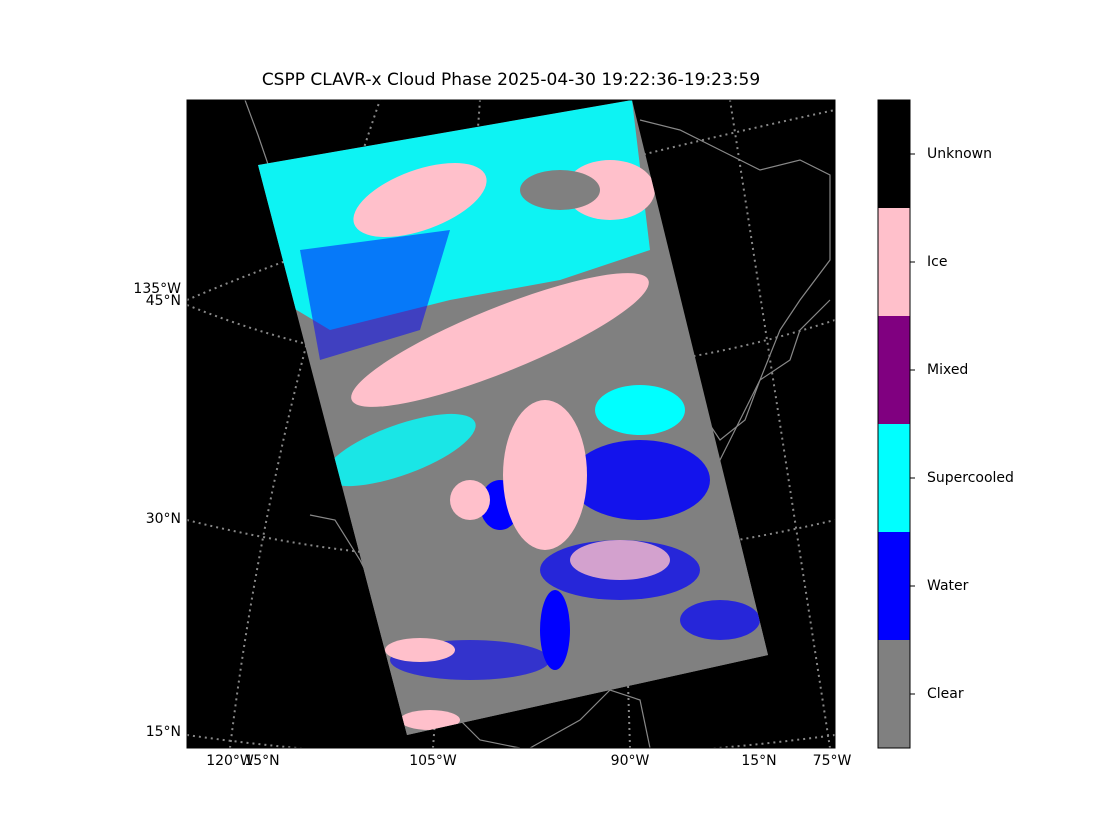 Image resolution: width=1120 pixels, height=840 pixels. I want to click on latitude-label: 15°N, so click(163, 732).